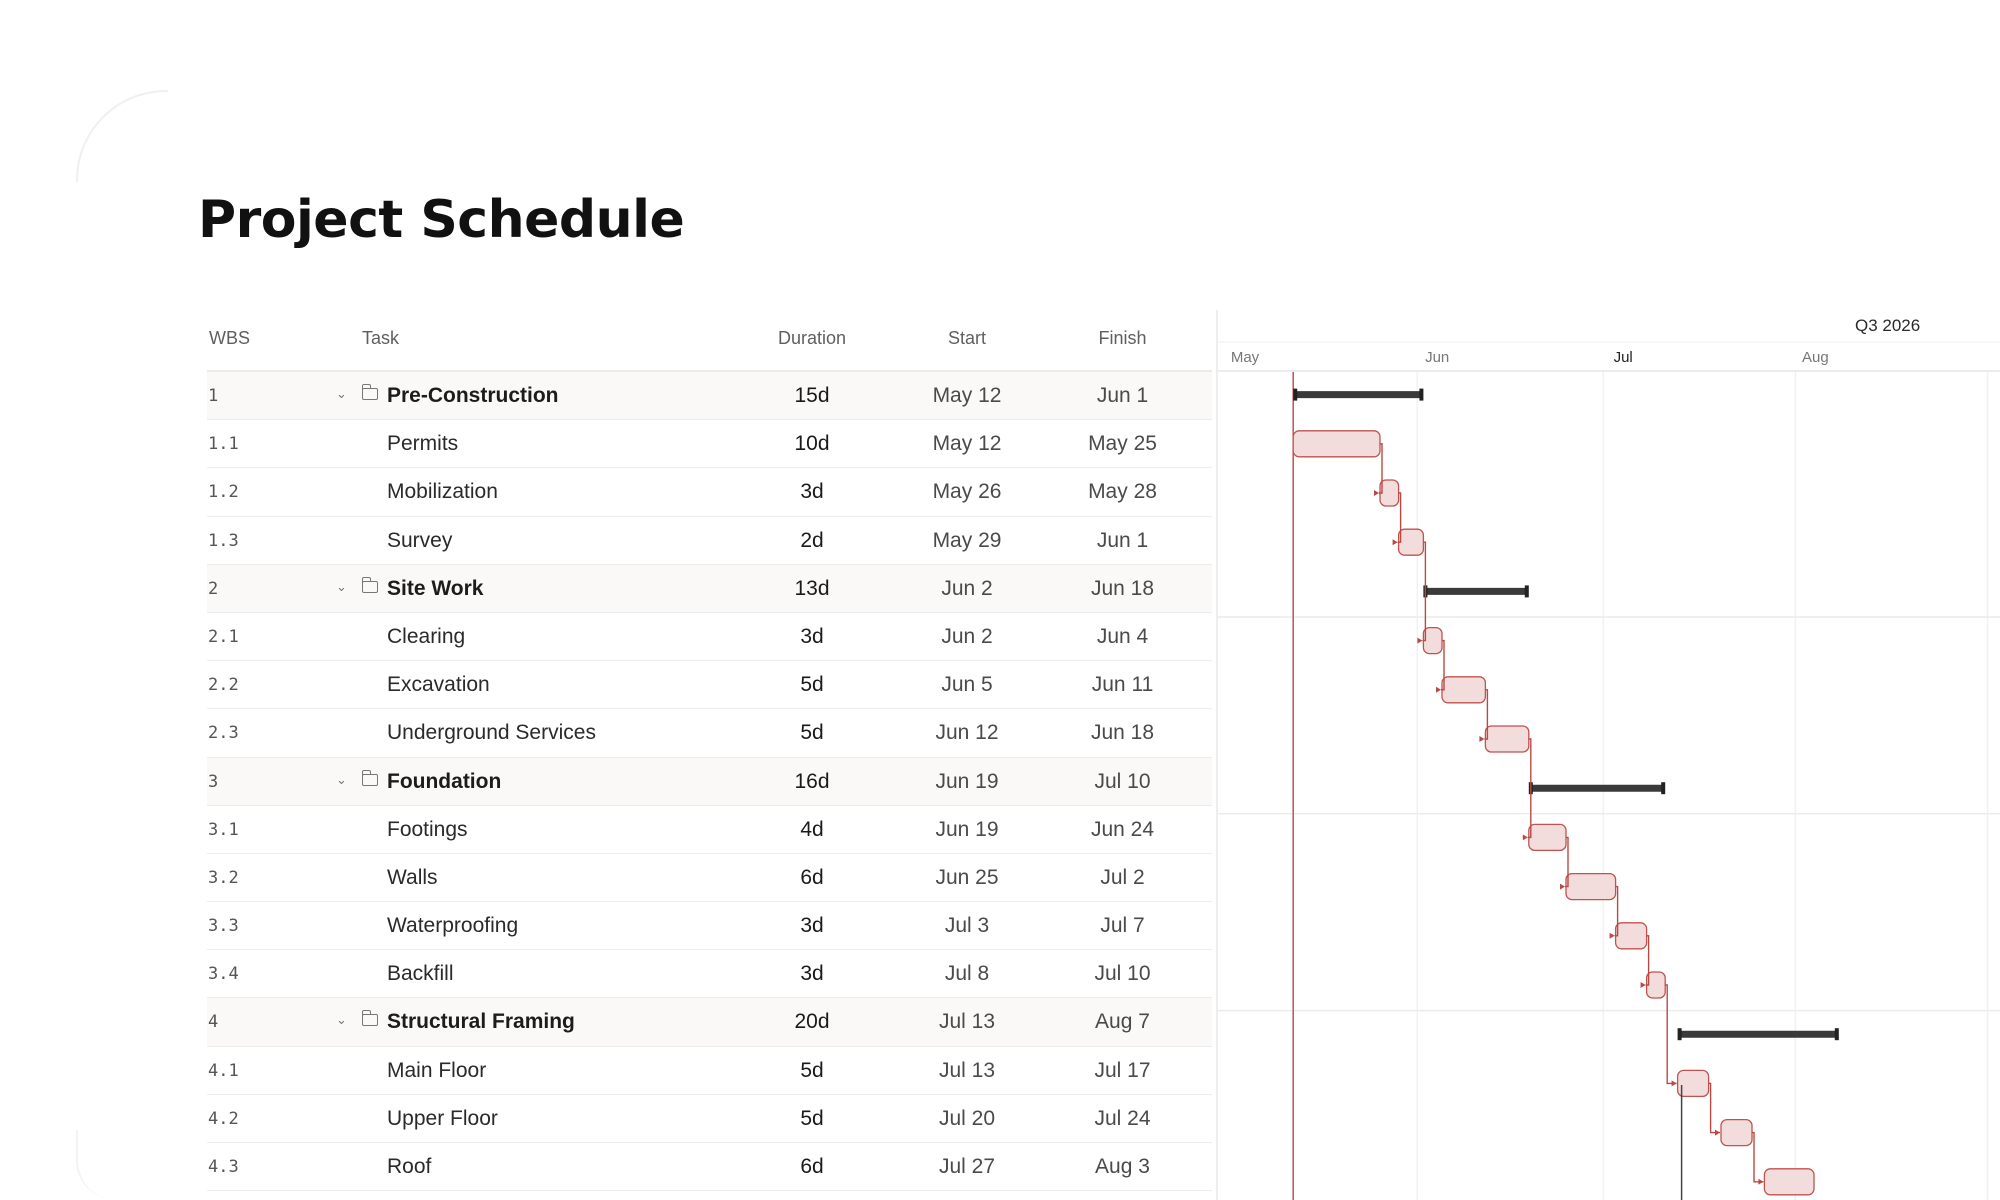 This screenshot has width=2000, height=1200. I want to click on table-row: 2.3 Underground Services 5d Jun 12 Jun 18, so click(709, 733).